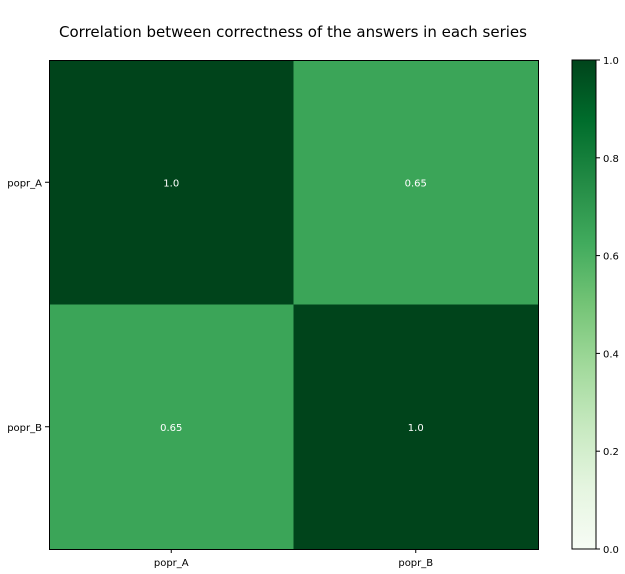 The image size is (625, 574). What do you see at coordinates (24, 428) in the screenshot?
I see `y-tick-label: popr_B` at bounding box center [24, 428].